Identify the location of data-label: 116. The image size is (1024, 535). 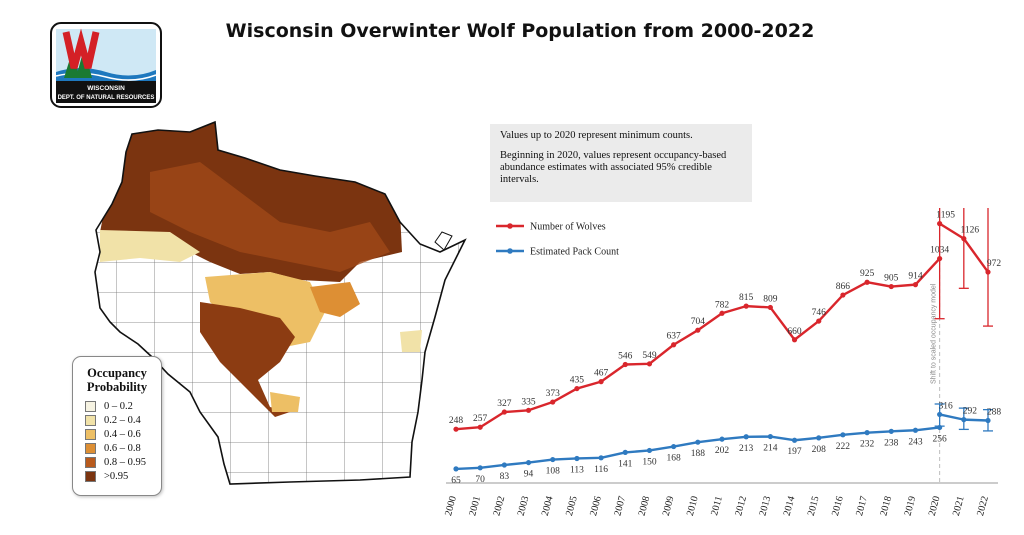
(601, 470).